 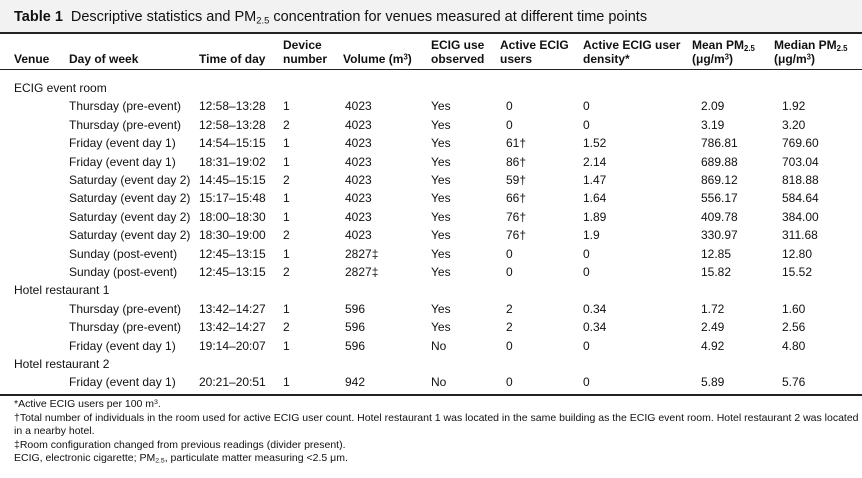 I want to click on cell-mean: 556.17, so click(x=719, y=198).